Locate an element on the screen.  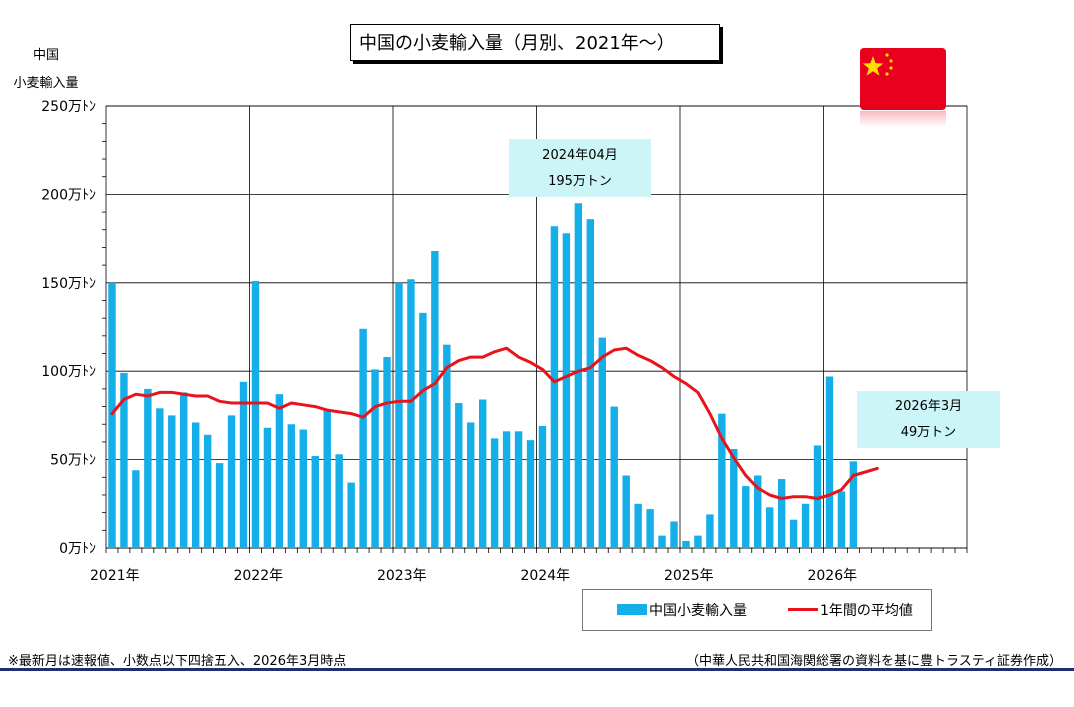
x-tick-label: 2024年 is located at coordinates (545, 576).